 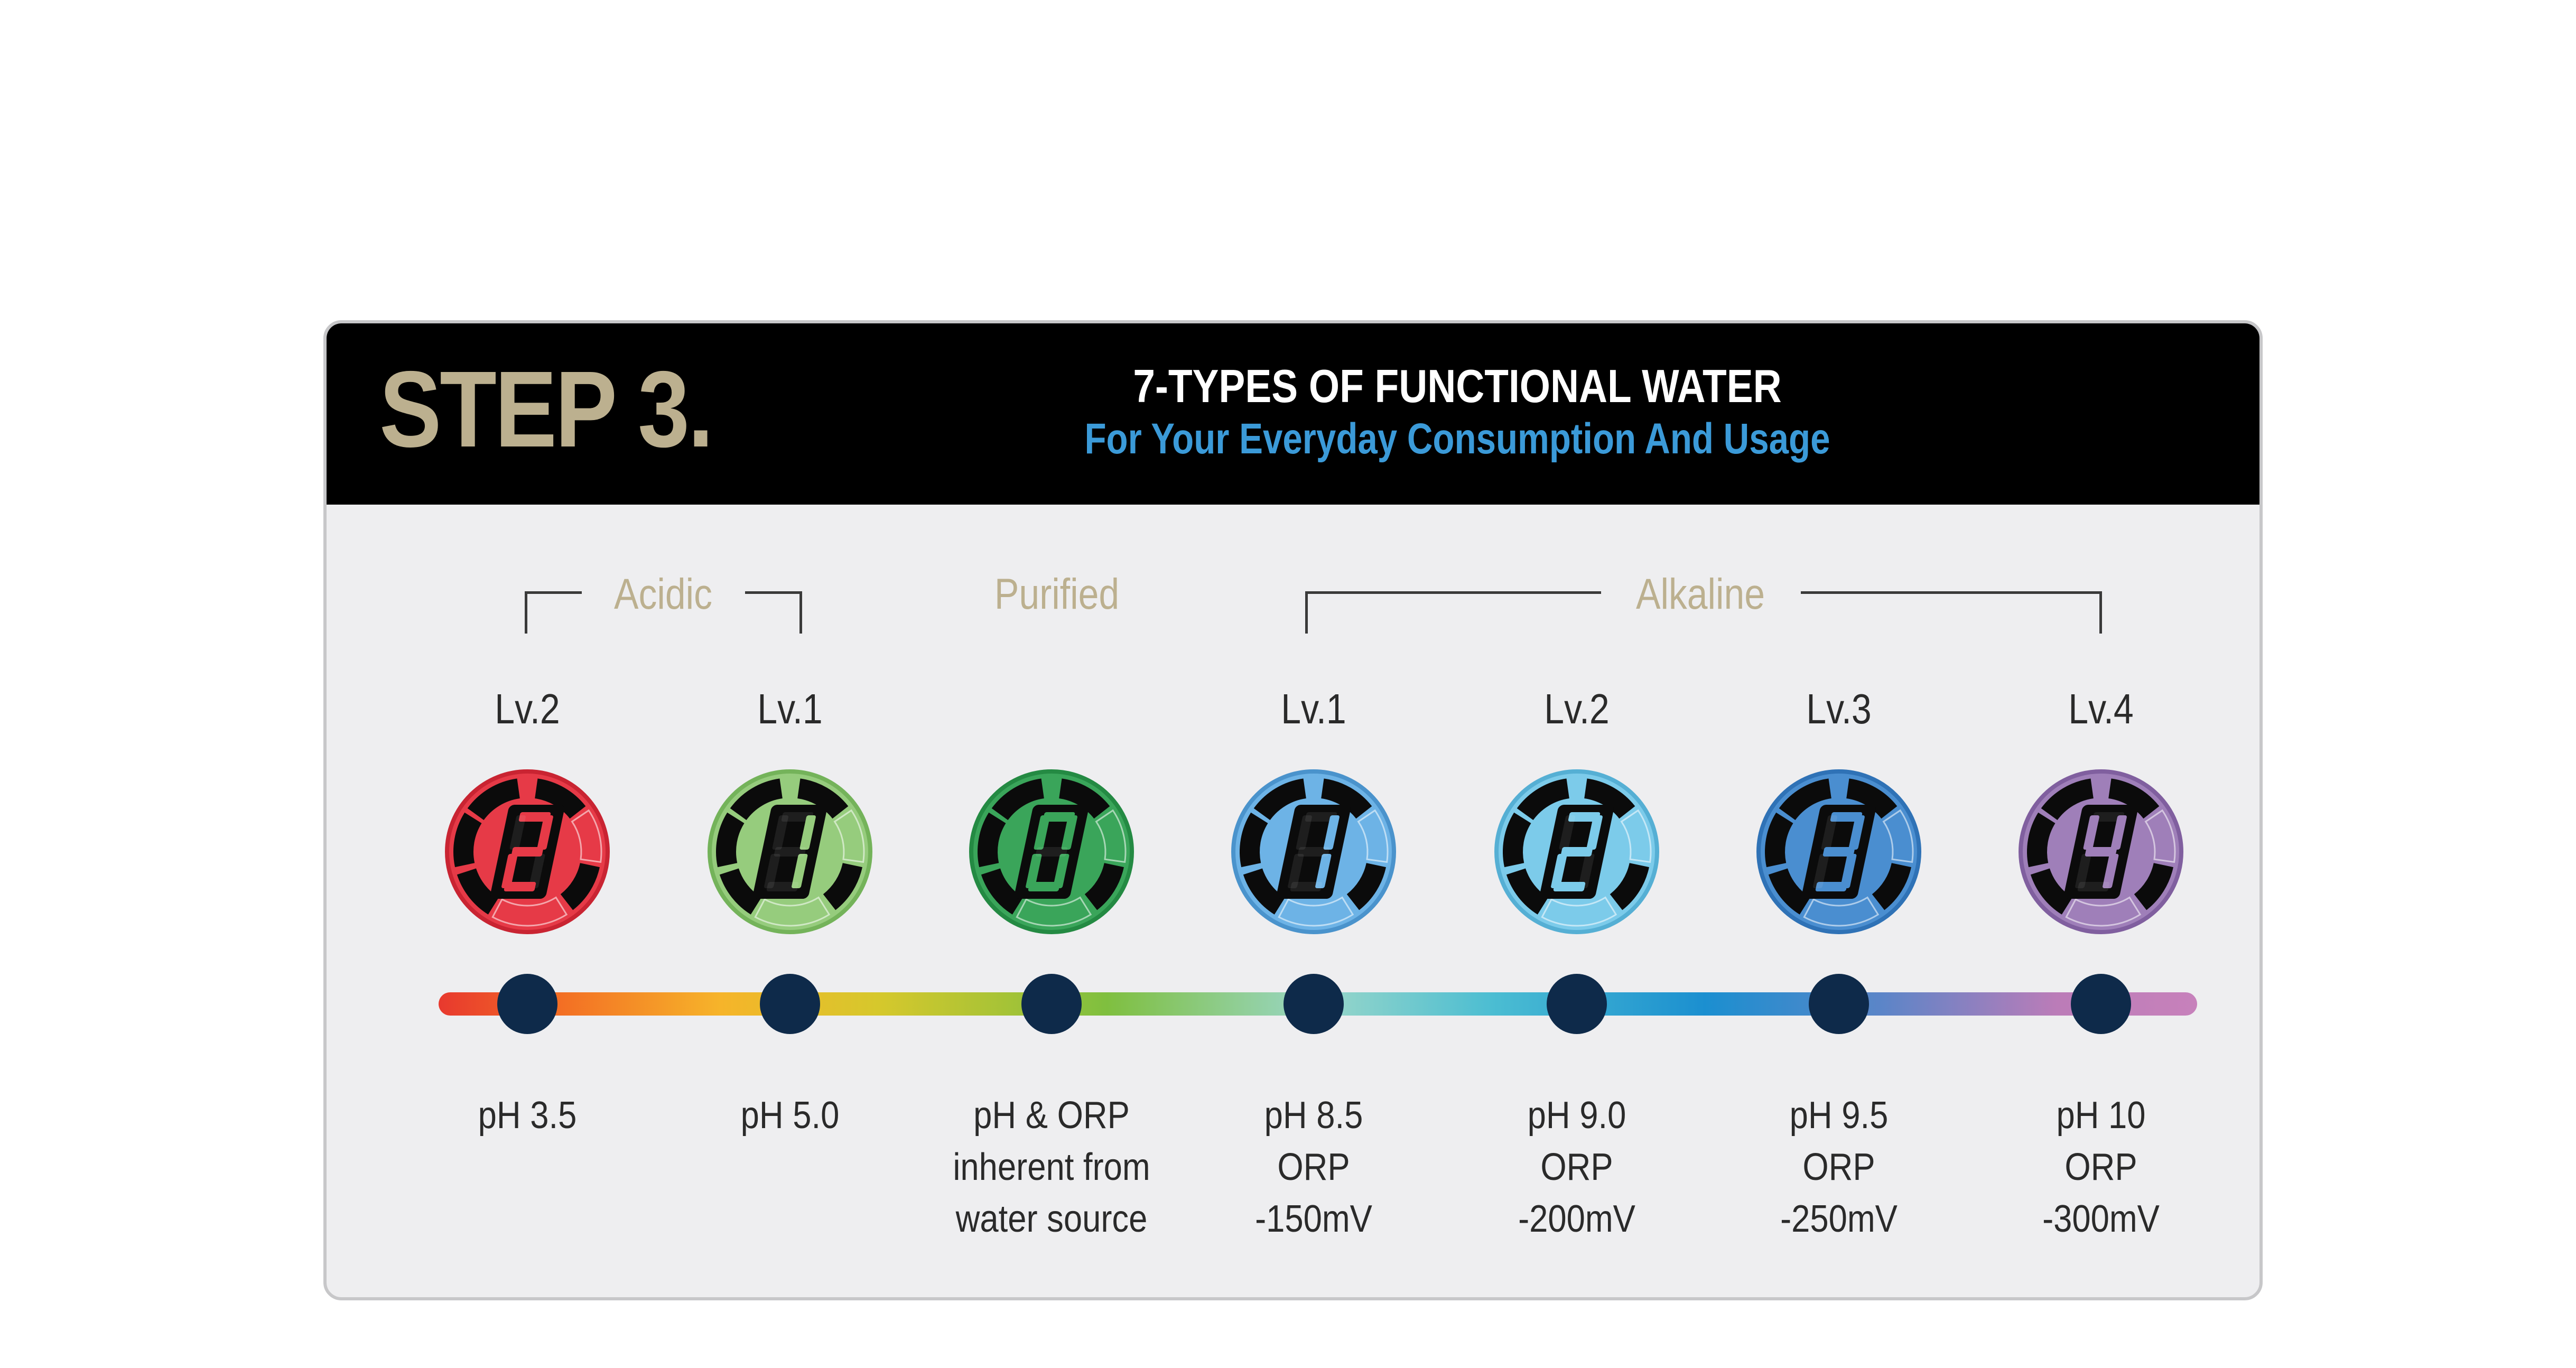 What do you see at coordinates (1313, 1115) in the screenshot?
I see `ph-line-1: pH 8.5` at bounding box center [1313, 1115].